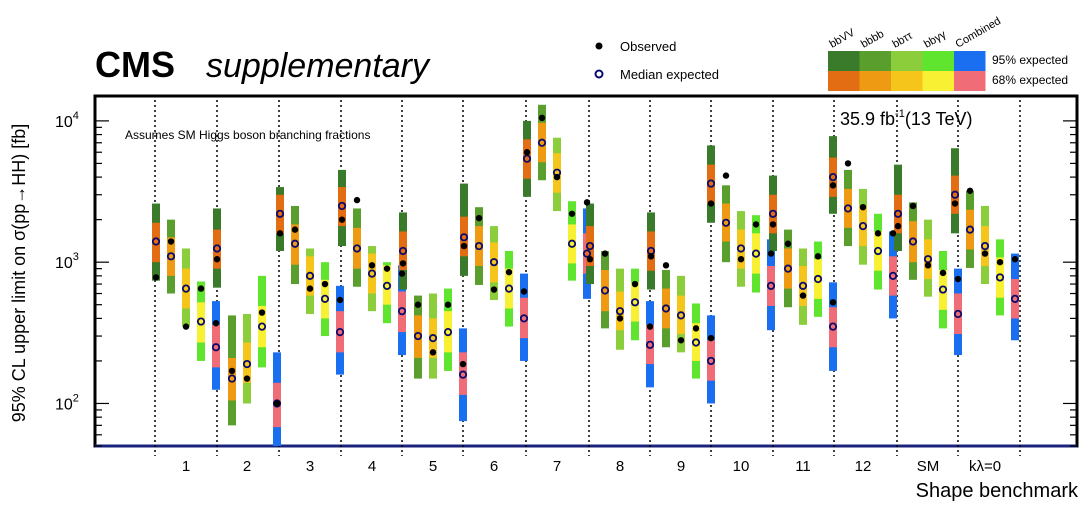  What do you see at coordinates (681, 466) in the screenshot?
I see `x-tick-label: 9` at bounding box center [681, 466].